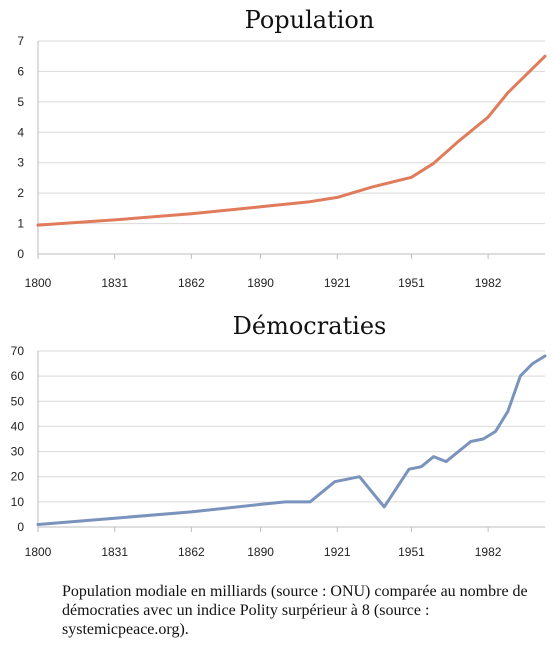 The width and height of the screenshot is (555, 656). I want to click on population-x-tick-label: 1982, so click(488, 283).